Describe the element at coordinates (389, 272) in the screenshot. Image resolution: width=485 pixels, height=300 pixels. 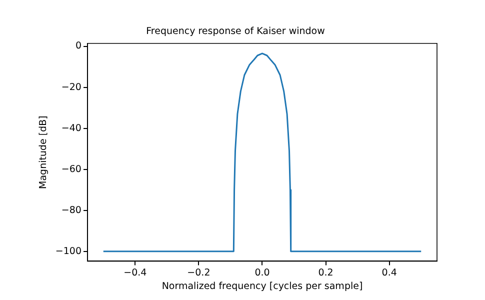
I see `x-tick-label: 0.4` at that location.